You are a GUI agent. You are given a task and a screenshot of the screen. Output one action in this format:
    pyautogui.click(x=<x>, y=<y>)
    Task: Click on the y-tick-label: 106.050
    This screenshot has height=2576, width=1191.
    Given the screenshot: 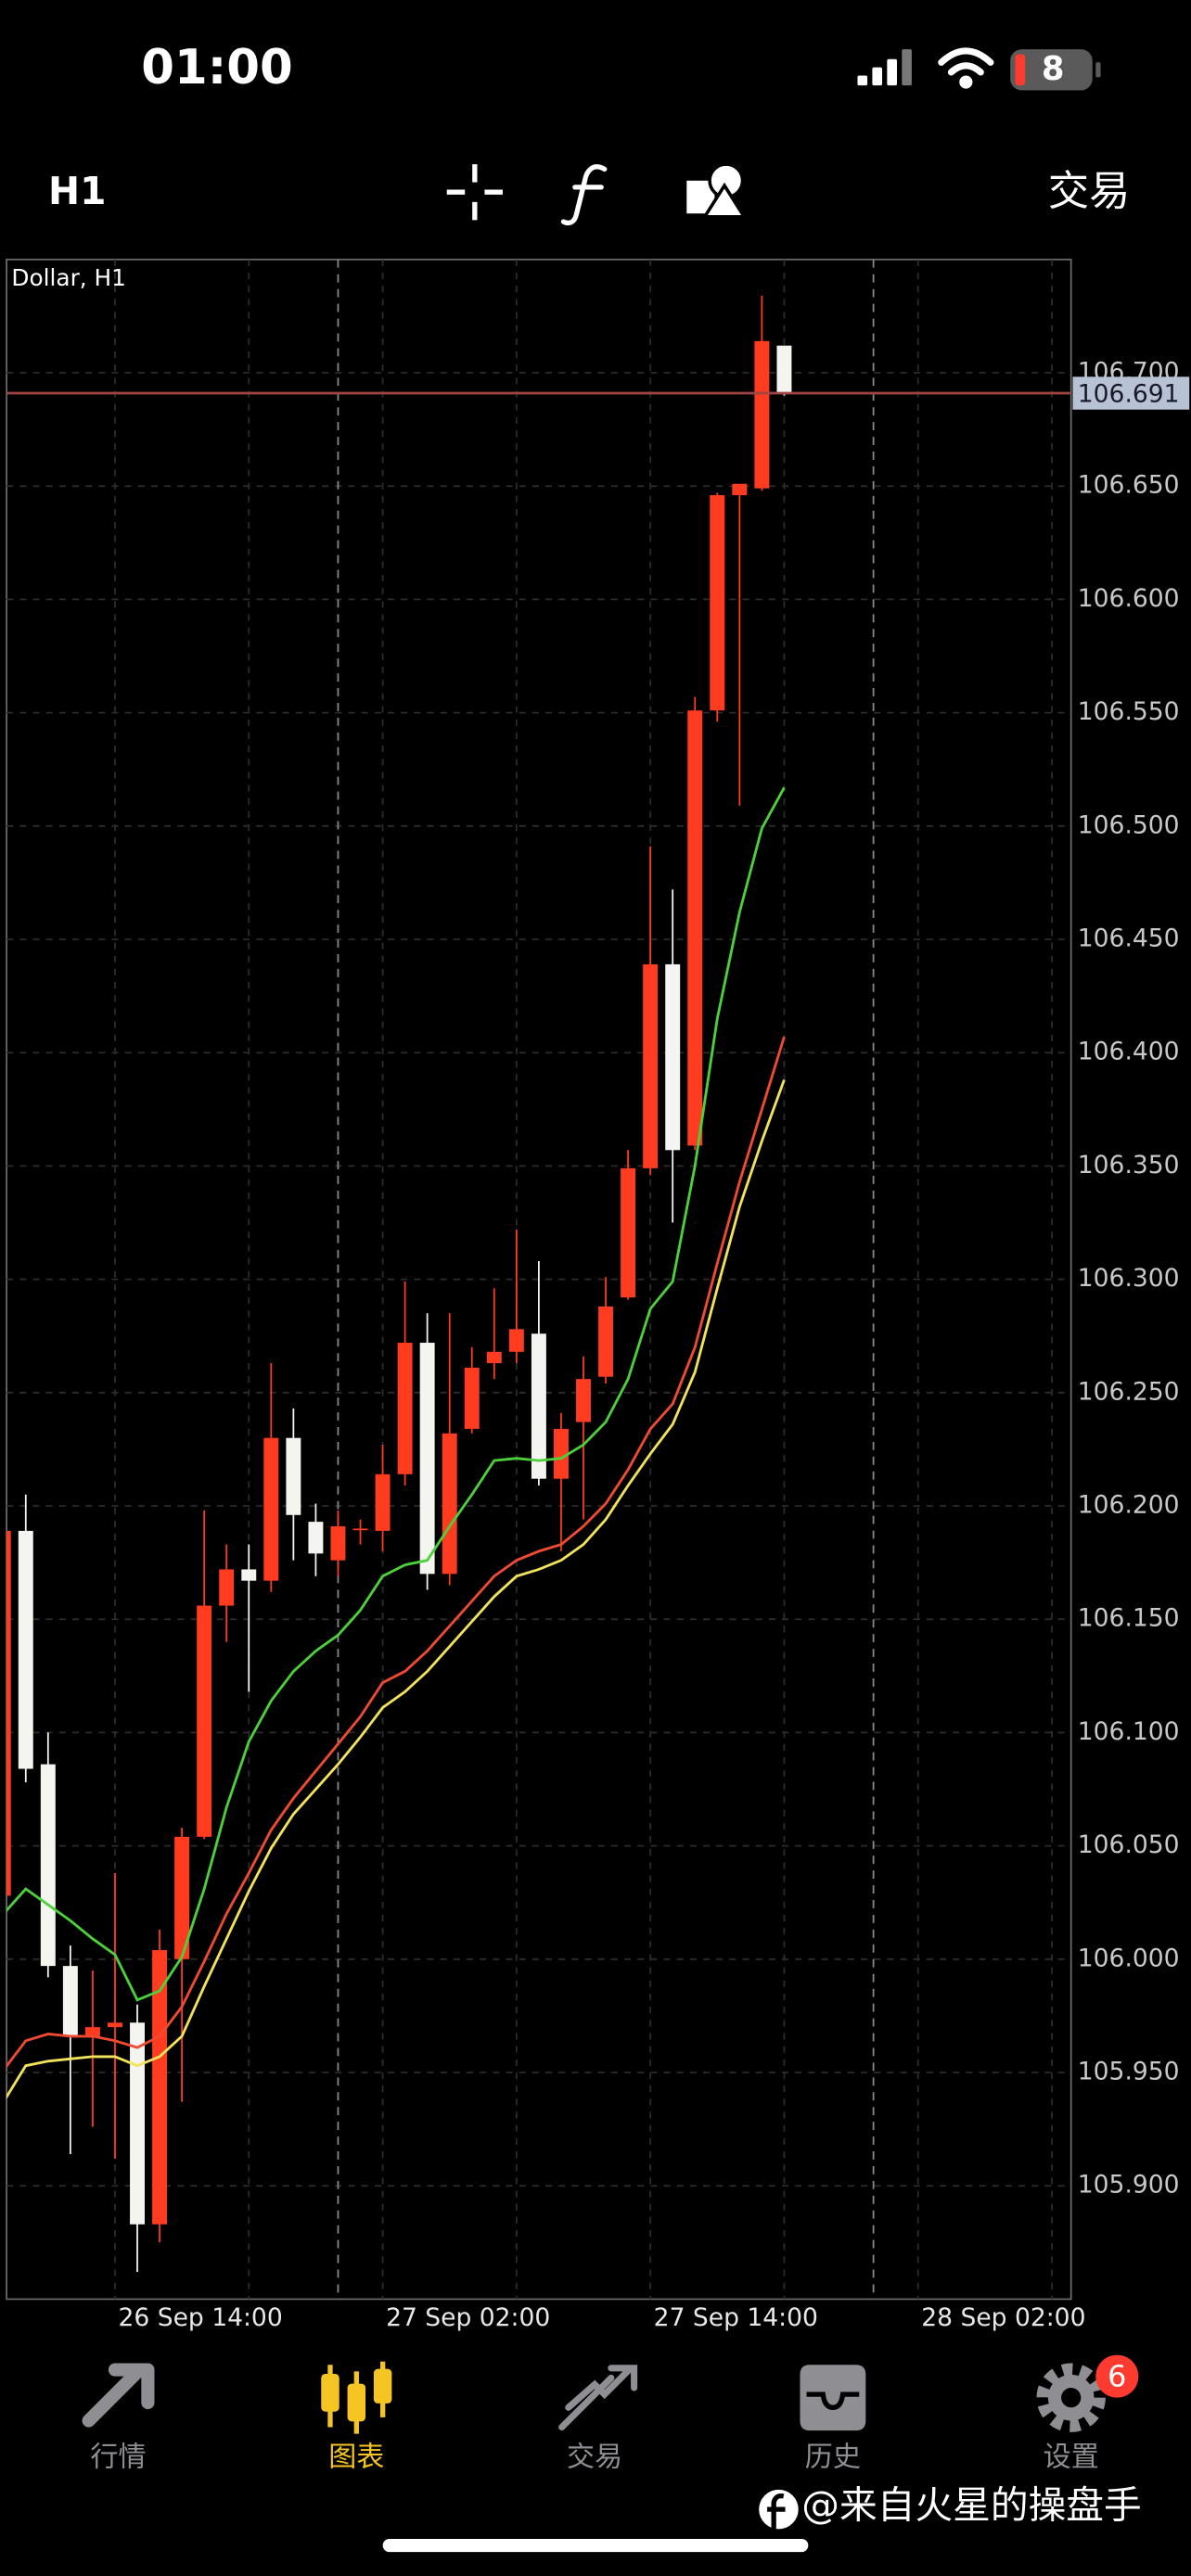 What is the action you would take?
    pyautogui.click(x=1129, y=1845)
    